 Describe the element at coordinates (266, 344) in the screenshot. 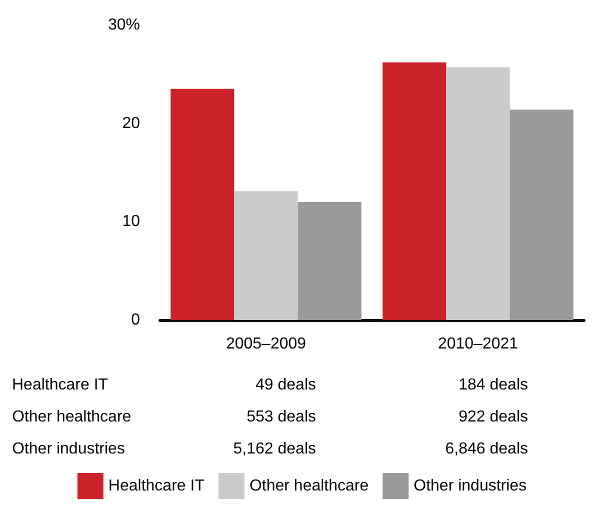

I see `x-tick-label: 2005–2009` at that location.